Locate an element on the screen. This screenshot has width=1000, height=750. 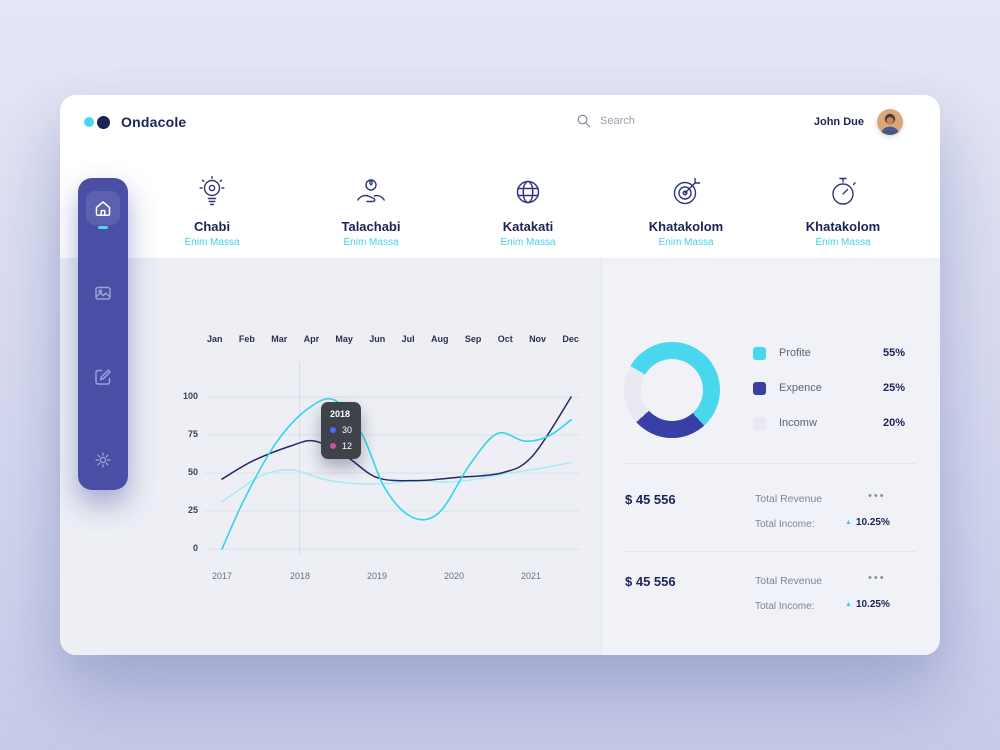
avatar-photo-icon is located at coordinates (890, 122).